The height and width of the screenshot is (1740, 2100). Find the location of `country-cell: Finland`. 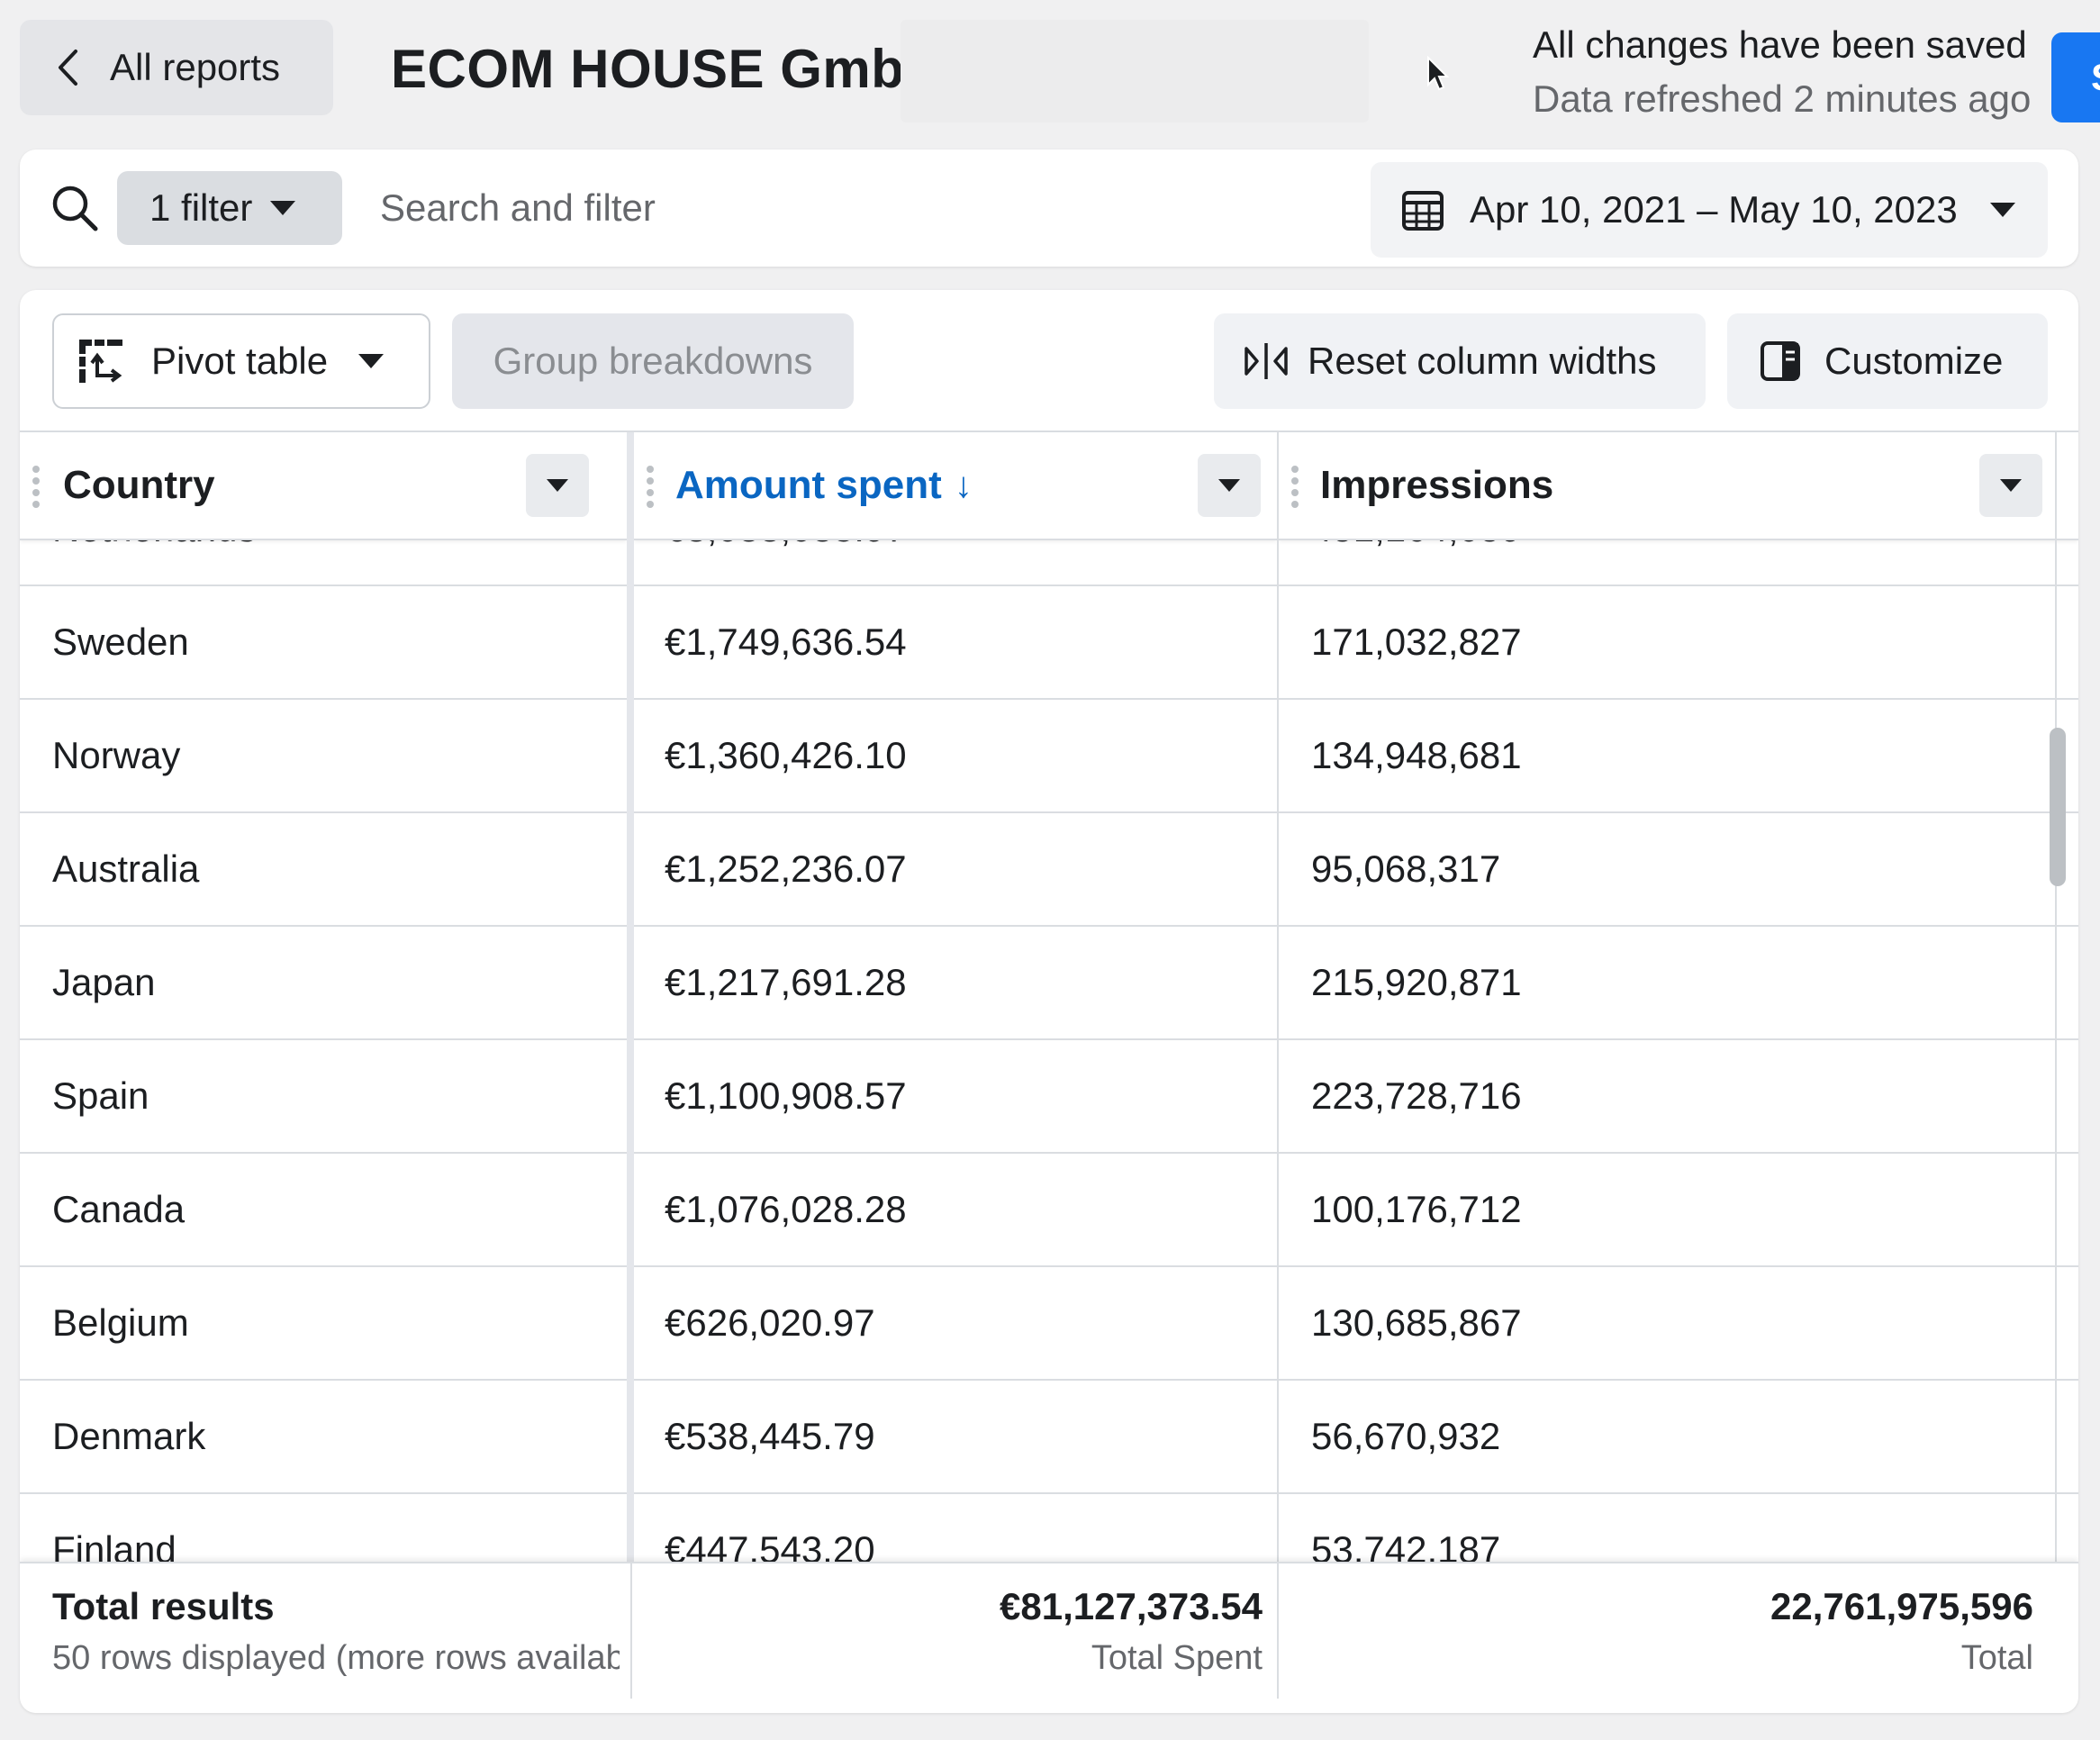

country-cell: Finland is located at coordinates (114, 1545).